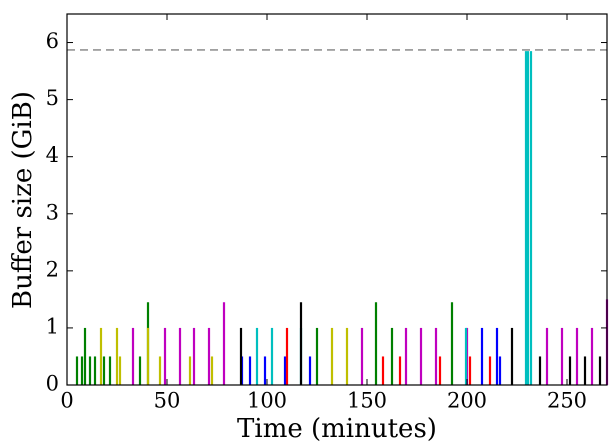  I want to click on y-tick-label: 4, so click(52, 155).